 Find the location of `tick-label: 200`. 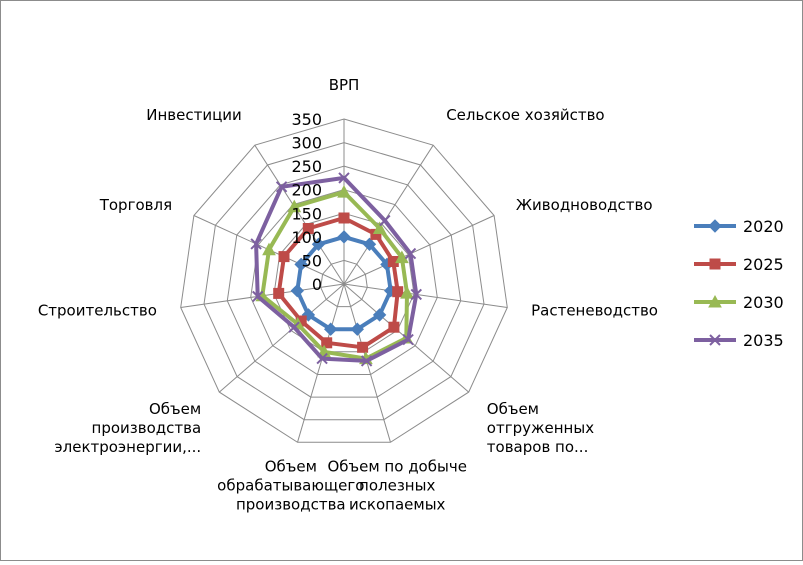

tick-label: 200 is located at coordinates (306, 190).